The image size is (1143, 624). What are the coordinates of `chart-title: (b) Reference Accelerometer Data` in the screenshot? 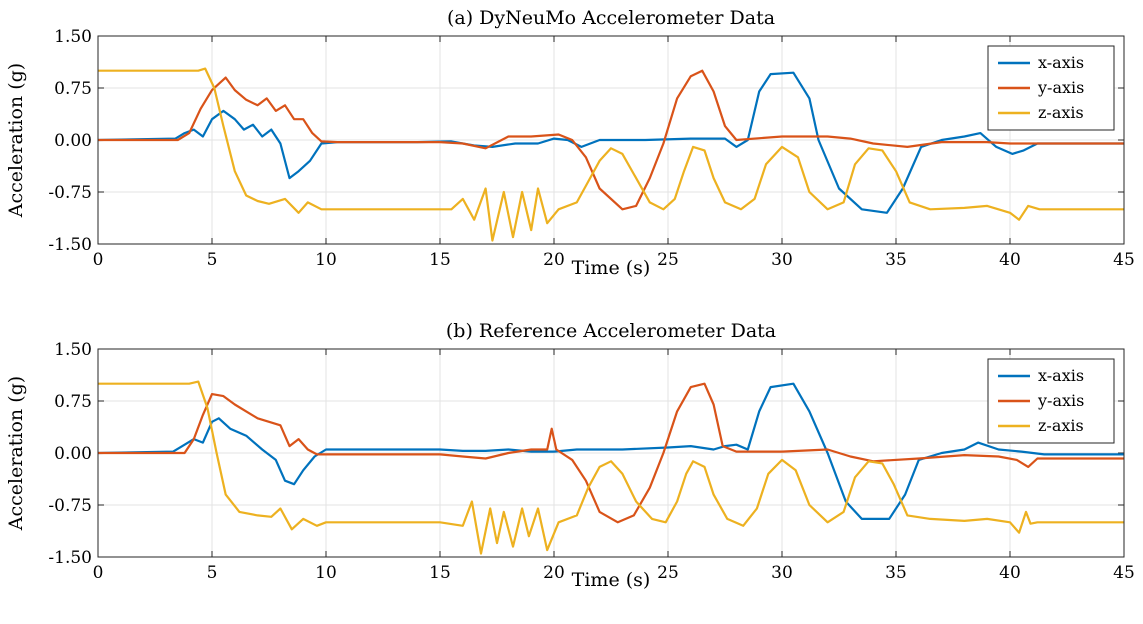 It's located at (611, 331).